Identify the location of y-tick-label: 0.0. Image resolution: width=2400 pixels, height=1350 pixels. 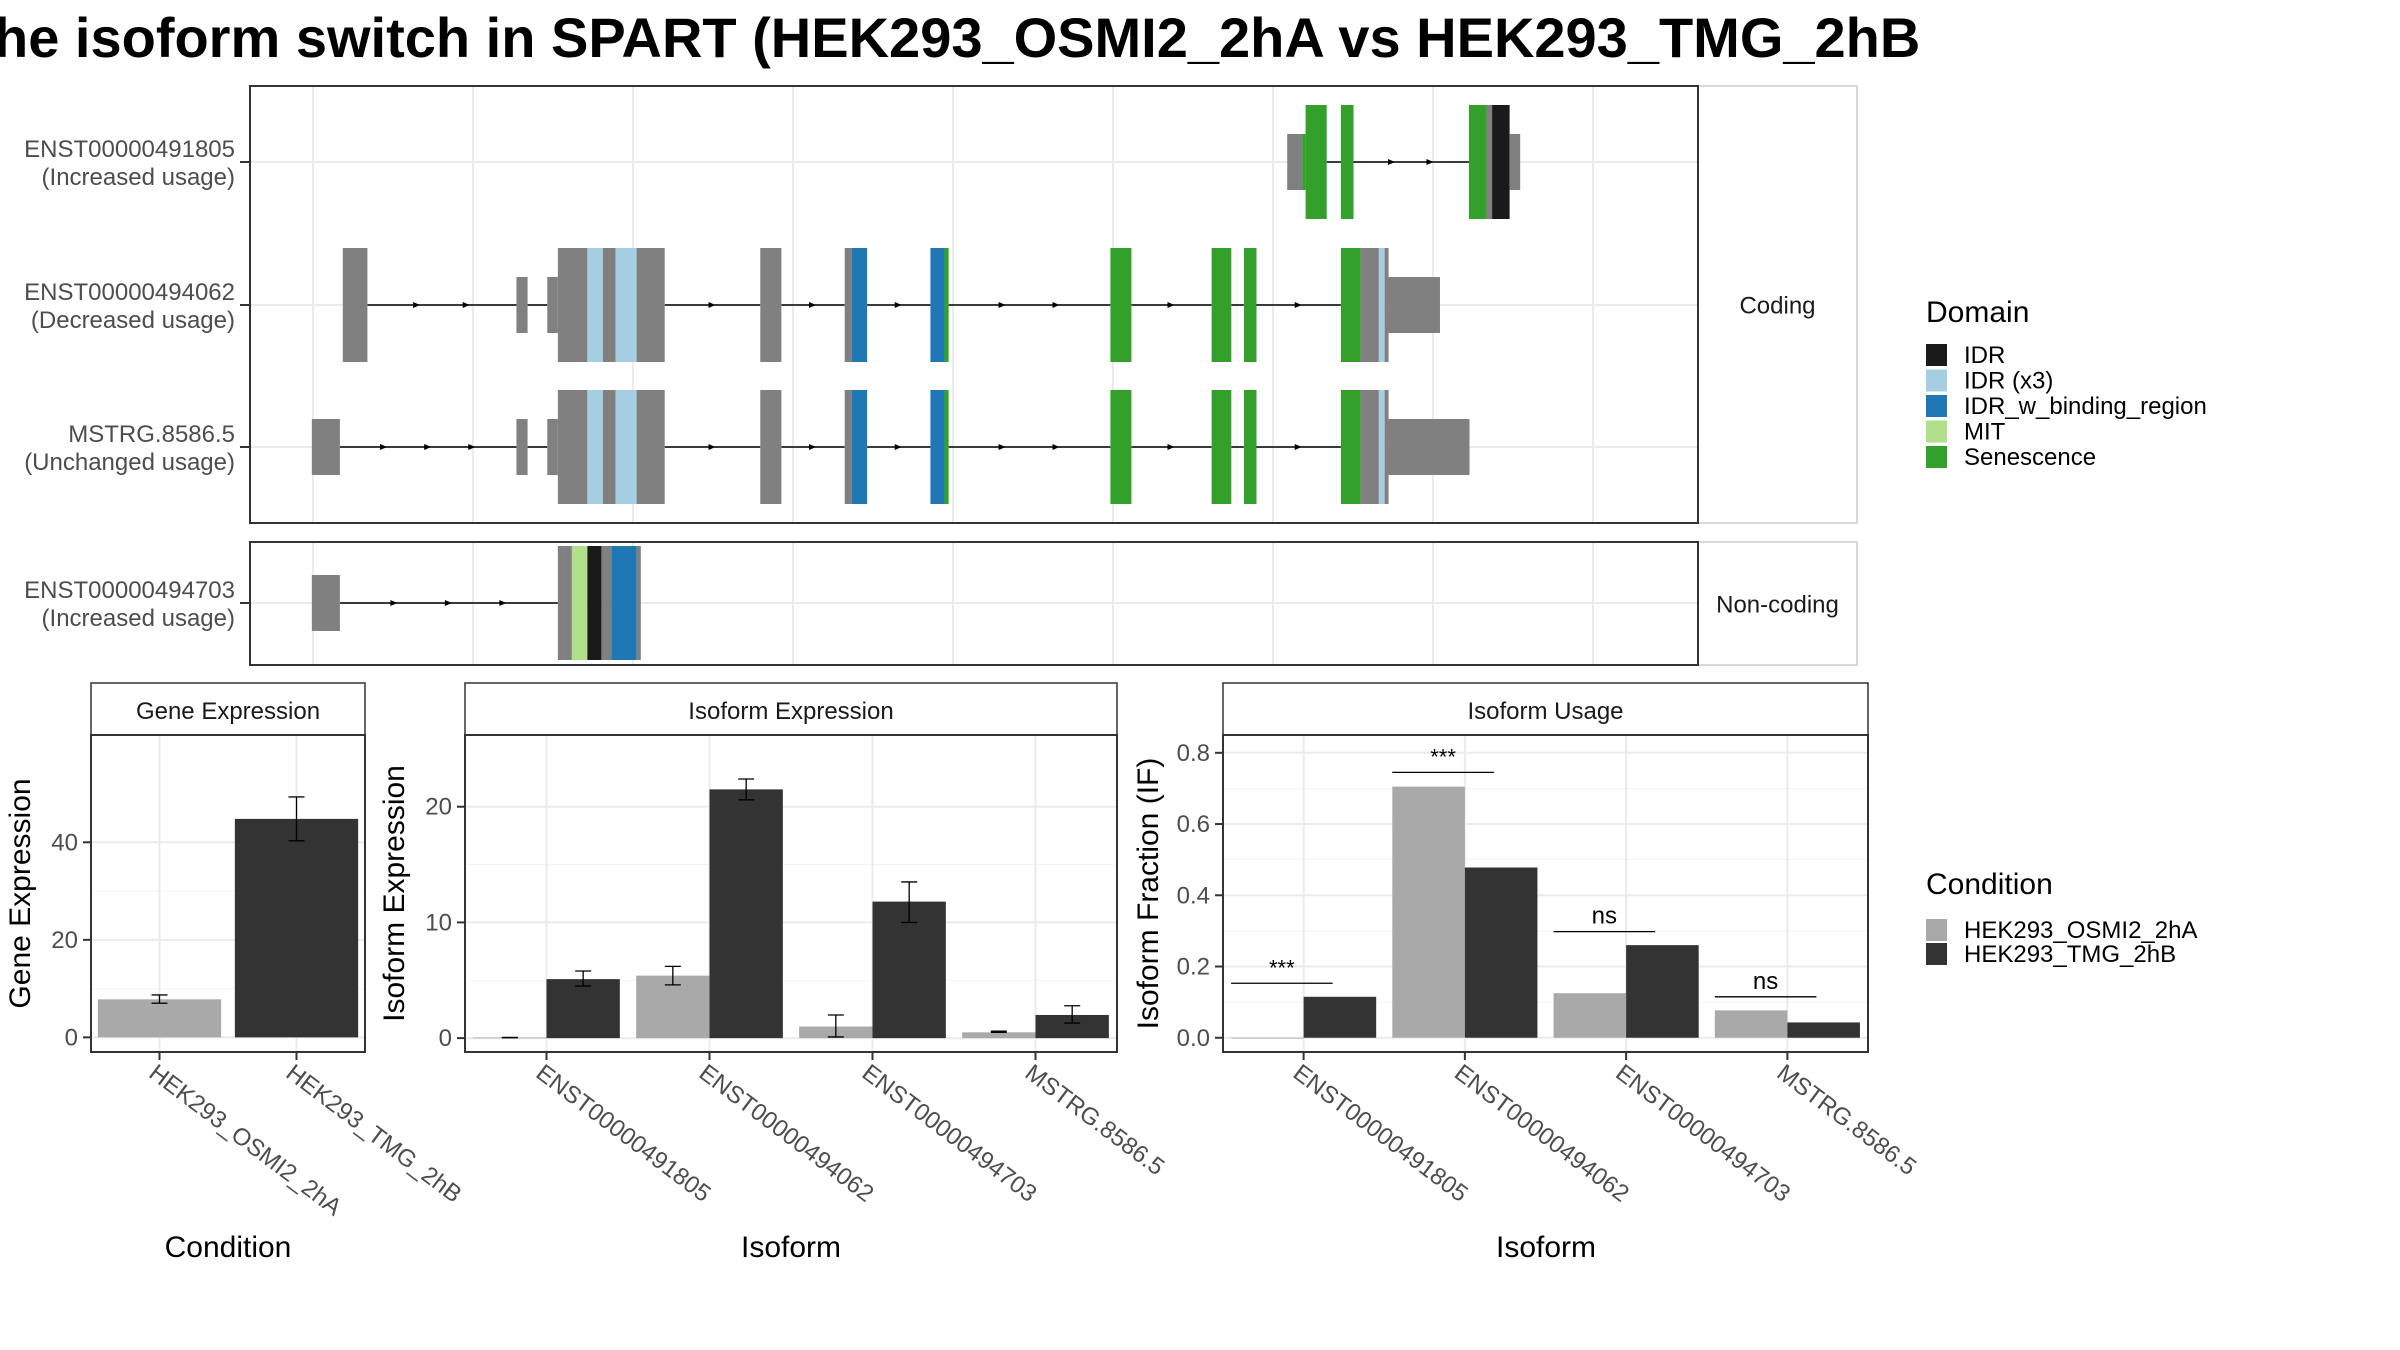
(1193, 1038).